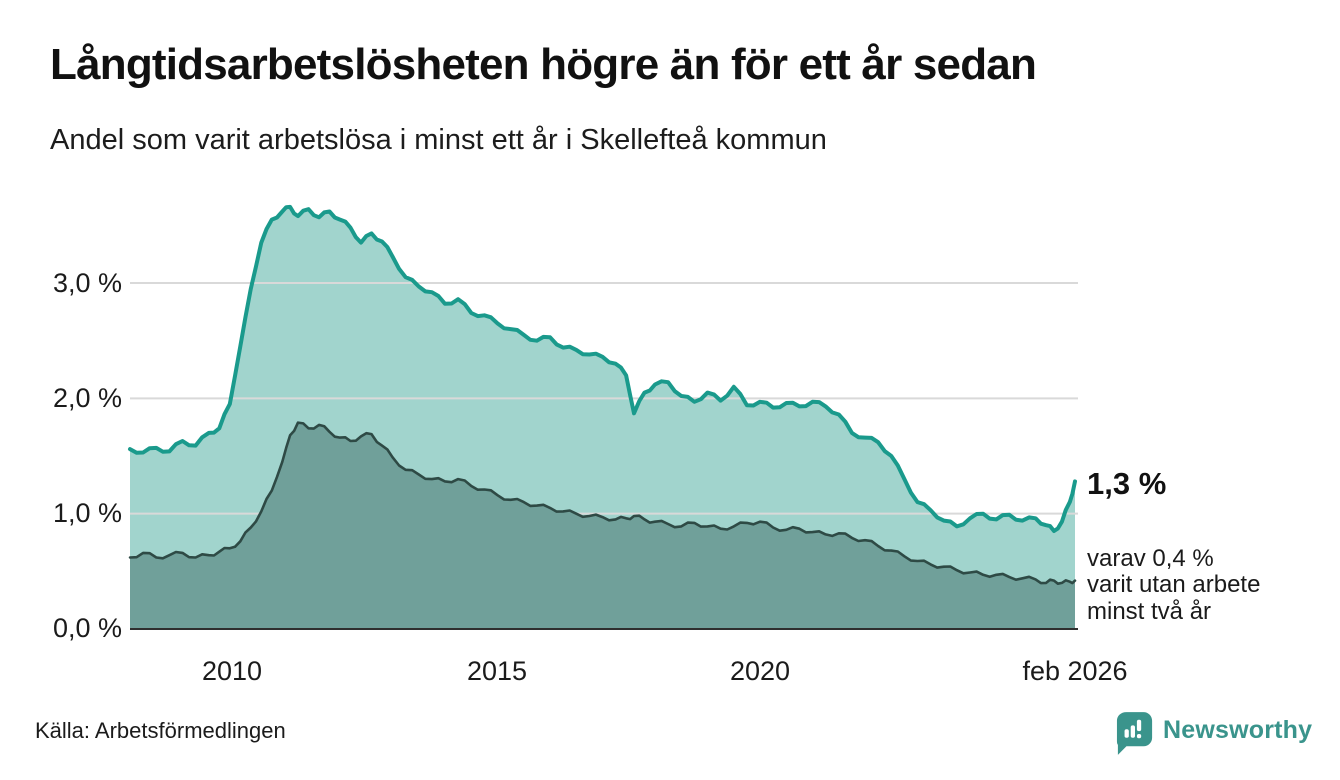 This screenshot has height=780, width=1340. I want to click on y-axis-tick-3: 3,0 %, so click(87, 283).